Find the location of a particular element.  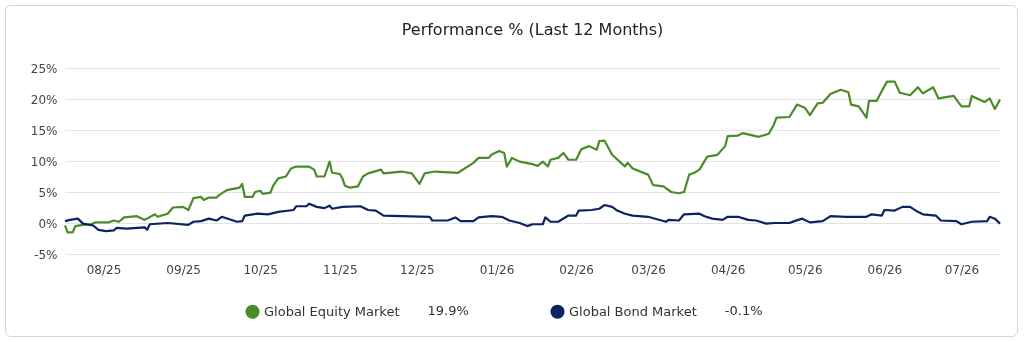

legend-label: Global Bond Market is located at coordinates (633, 311).